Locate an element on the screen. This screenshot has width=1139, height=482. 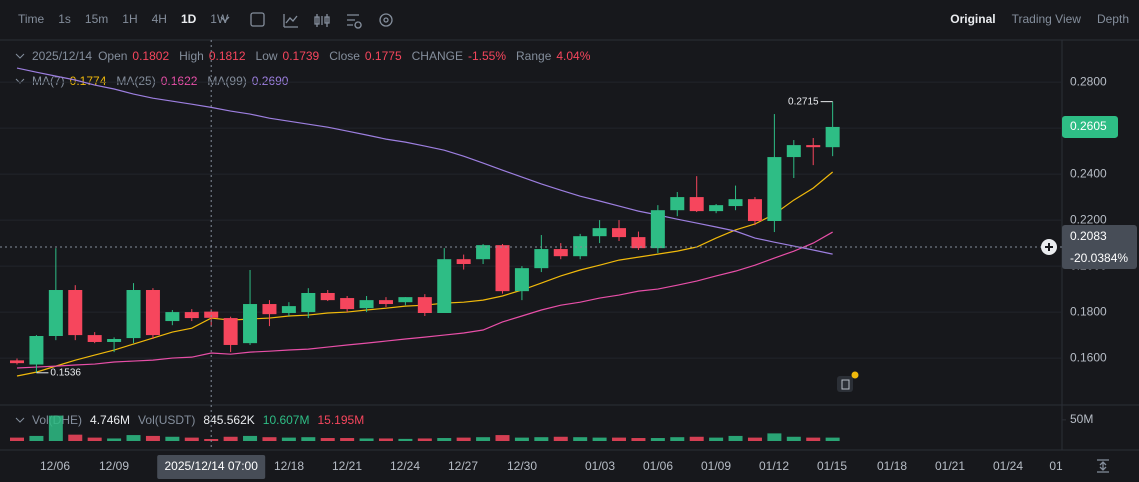
interval-button: Time is located at coordinates (31, 19).